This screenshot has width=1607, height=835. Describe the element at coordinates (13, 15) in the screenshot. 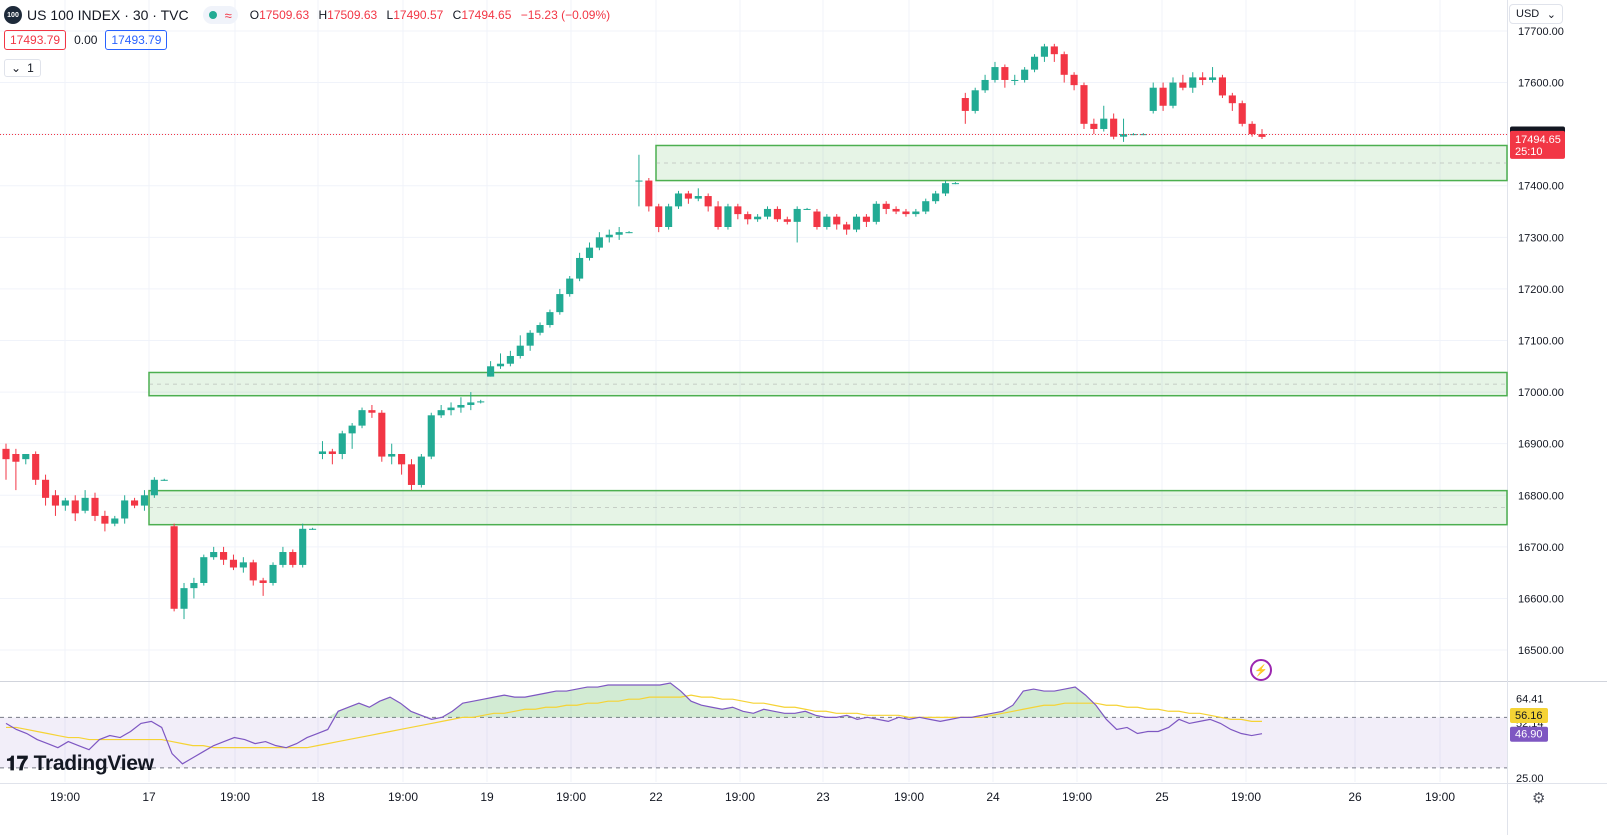

I see `index-logo: 100` at that location.